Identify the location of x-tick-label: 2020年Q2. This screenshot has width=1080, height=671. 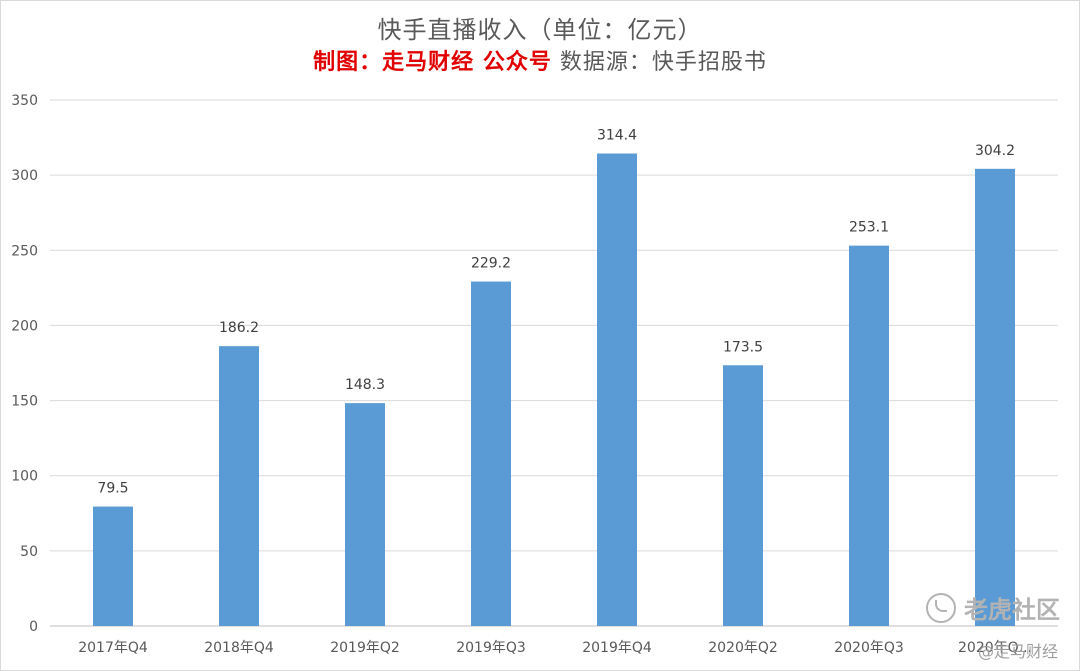
(743, 648).